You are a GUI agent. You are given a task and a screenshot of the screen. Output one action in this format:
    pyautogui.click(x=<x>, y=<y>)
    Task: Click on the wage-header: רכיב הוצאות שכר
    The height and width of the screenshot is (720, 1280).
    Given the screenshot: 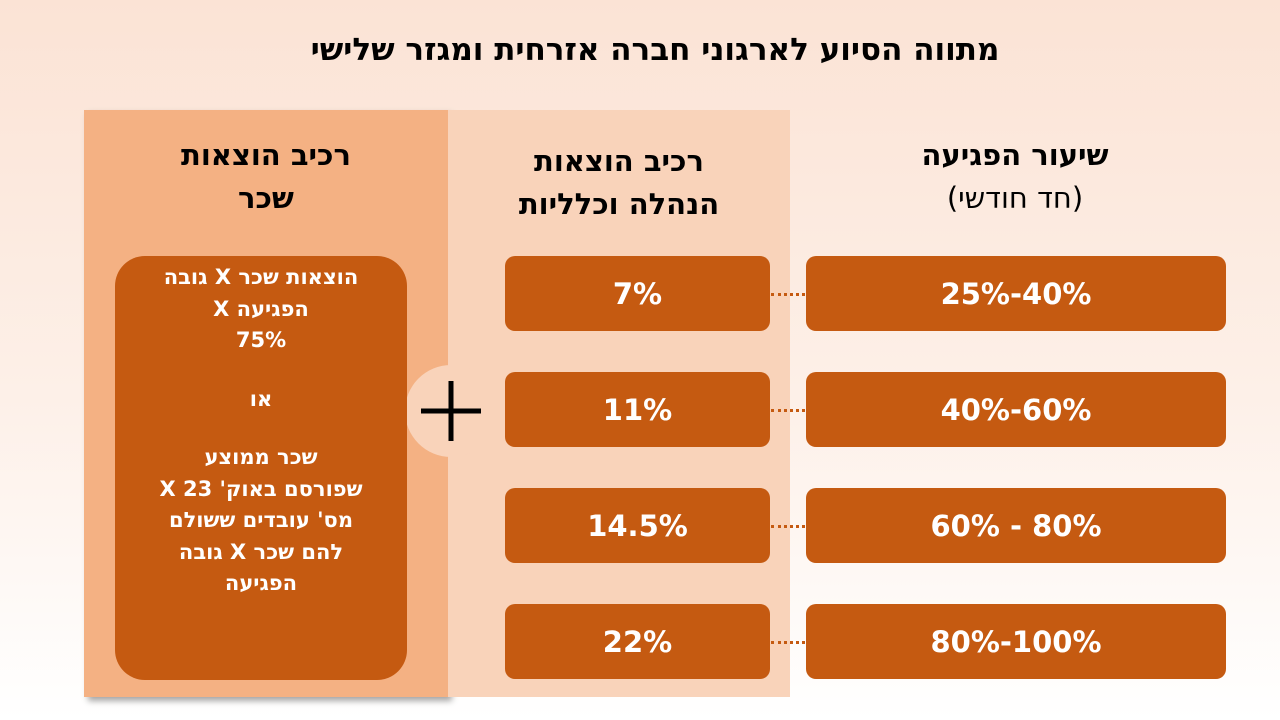 What is the action you would take?
    pyautogui.click(x=266, y=177)
    